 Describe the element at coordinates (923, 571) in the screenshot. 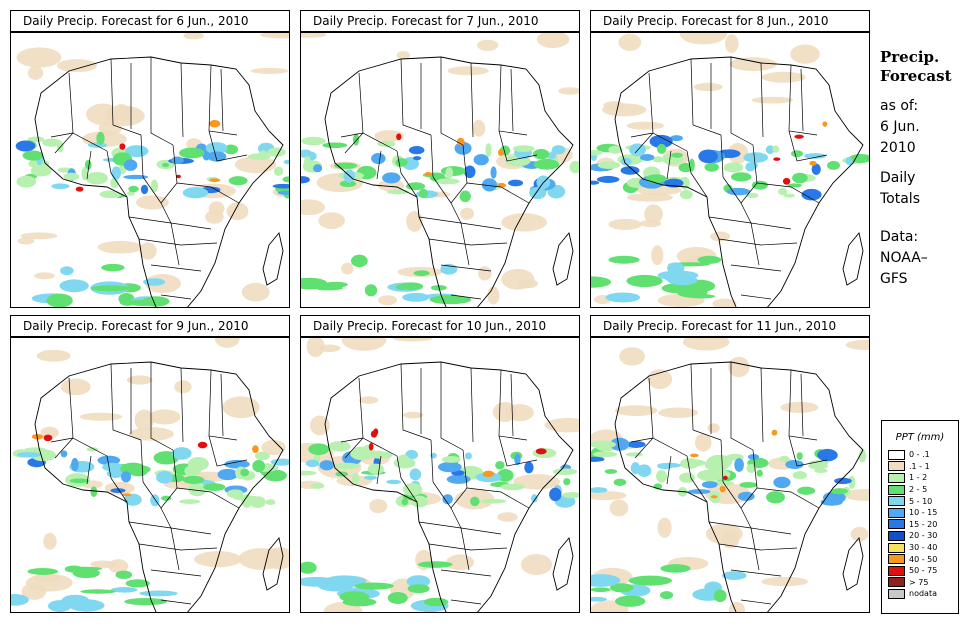

I see `legend-label: 50 - 75` at that location.